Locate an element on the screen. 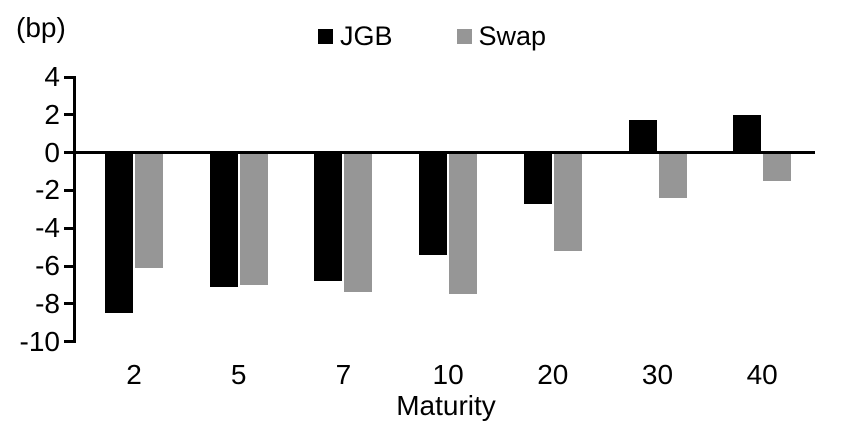 This screenshot has height=438, width=852. y-axis-unit-label: (bp) is located at coordinates (41, 27).